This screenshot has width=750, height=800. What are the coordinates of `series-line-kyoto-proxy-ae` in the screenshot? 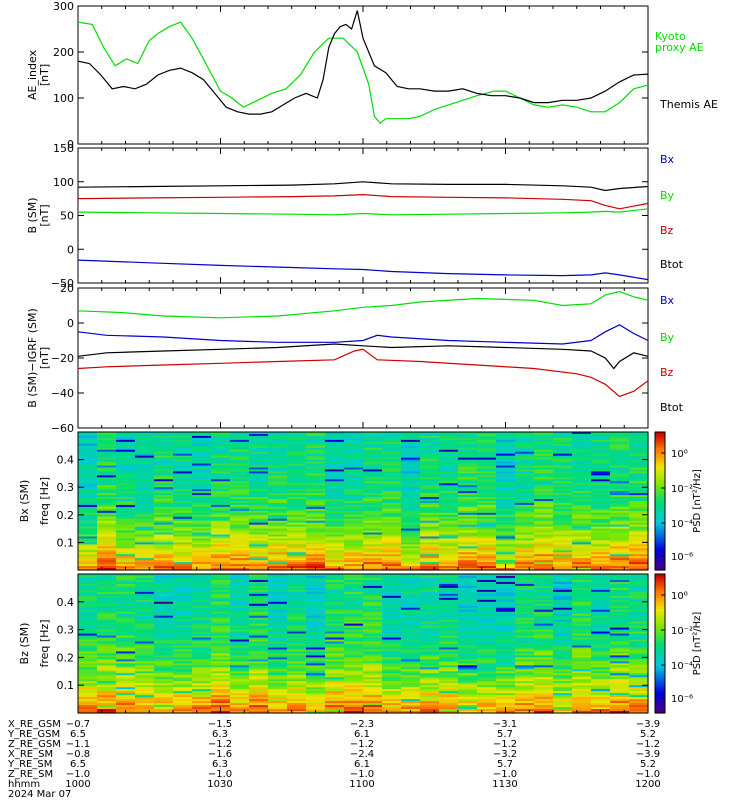 It's located at (363, 73).